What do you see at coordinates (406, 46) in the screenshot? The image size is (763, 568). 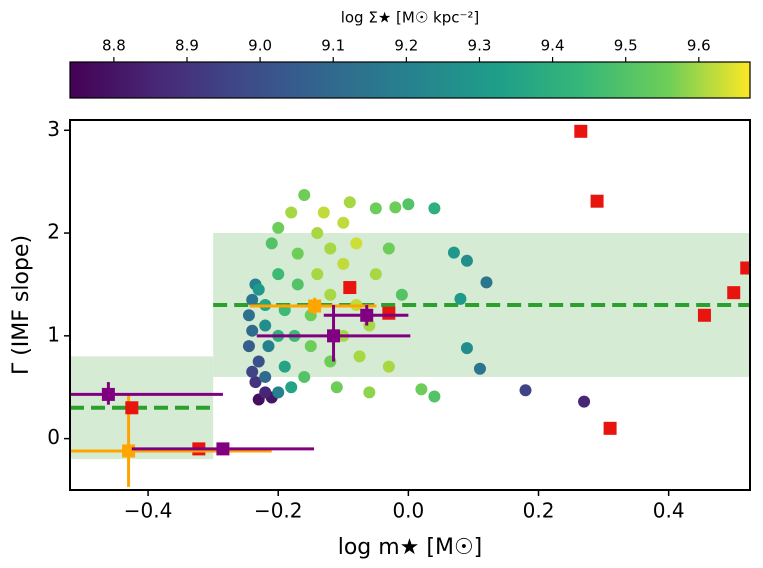 I see `colorbar-tick-label: 9.2` at bounding box center [406, 46].